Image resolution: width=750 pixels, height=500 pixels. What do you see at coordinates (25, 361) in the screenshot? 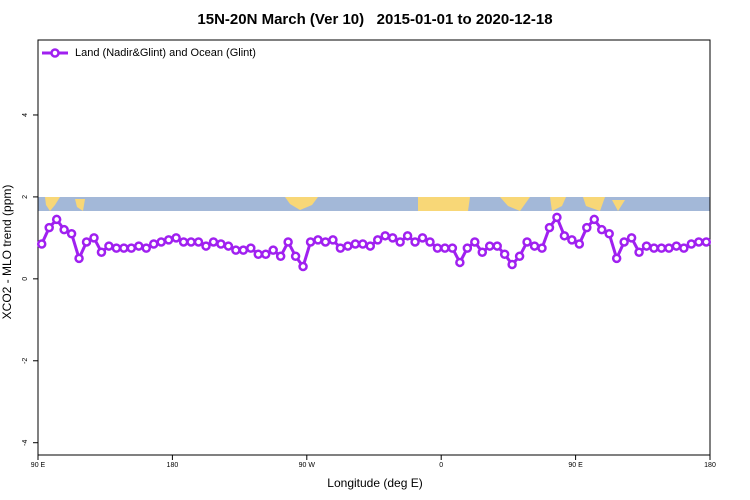
I see `y-tick-label: -2` at bounding box center [25, 361].